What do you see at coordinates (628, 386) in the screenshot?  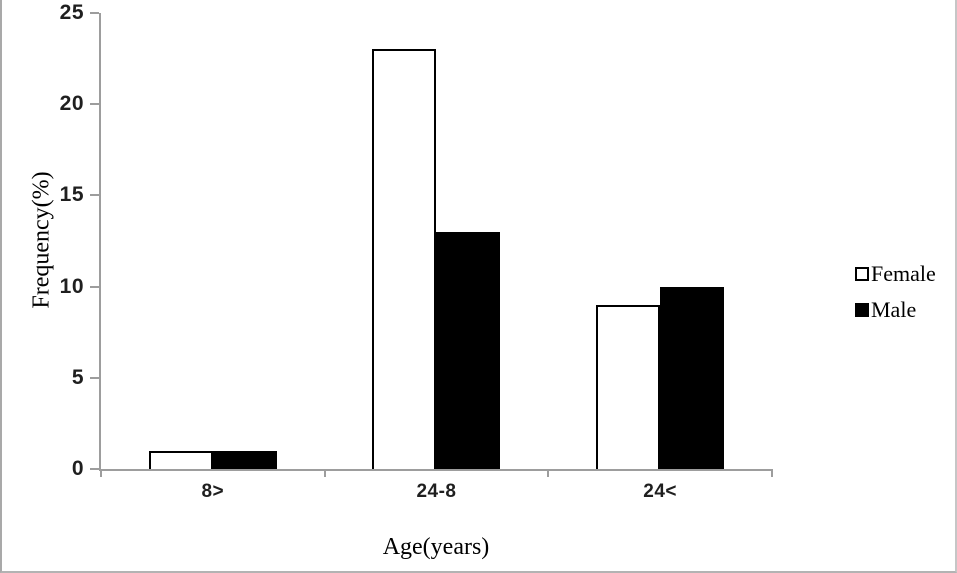 I see `bar-female-24<` at bounding box center [628, 386].